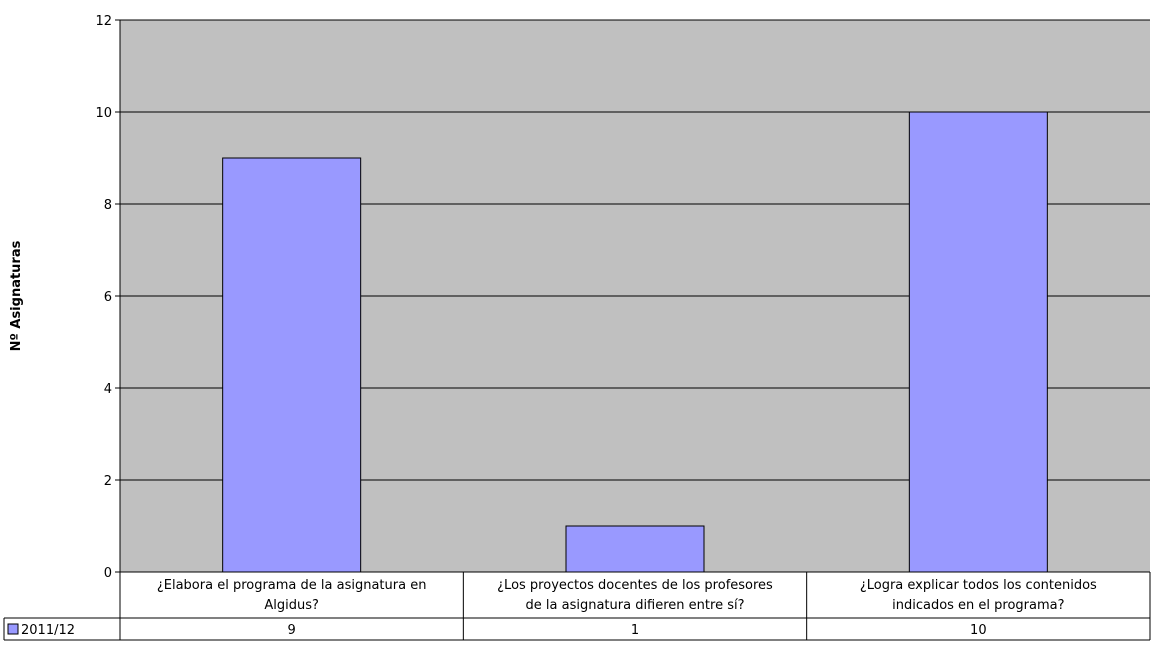 This screenshot has height=648, width=1154. What do you see at coordinates (292, 630) in the screenshot?
I see `data-table-value: 9` at bounding box center [292, 630].